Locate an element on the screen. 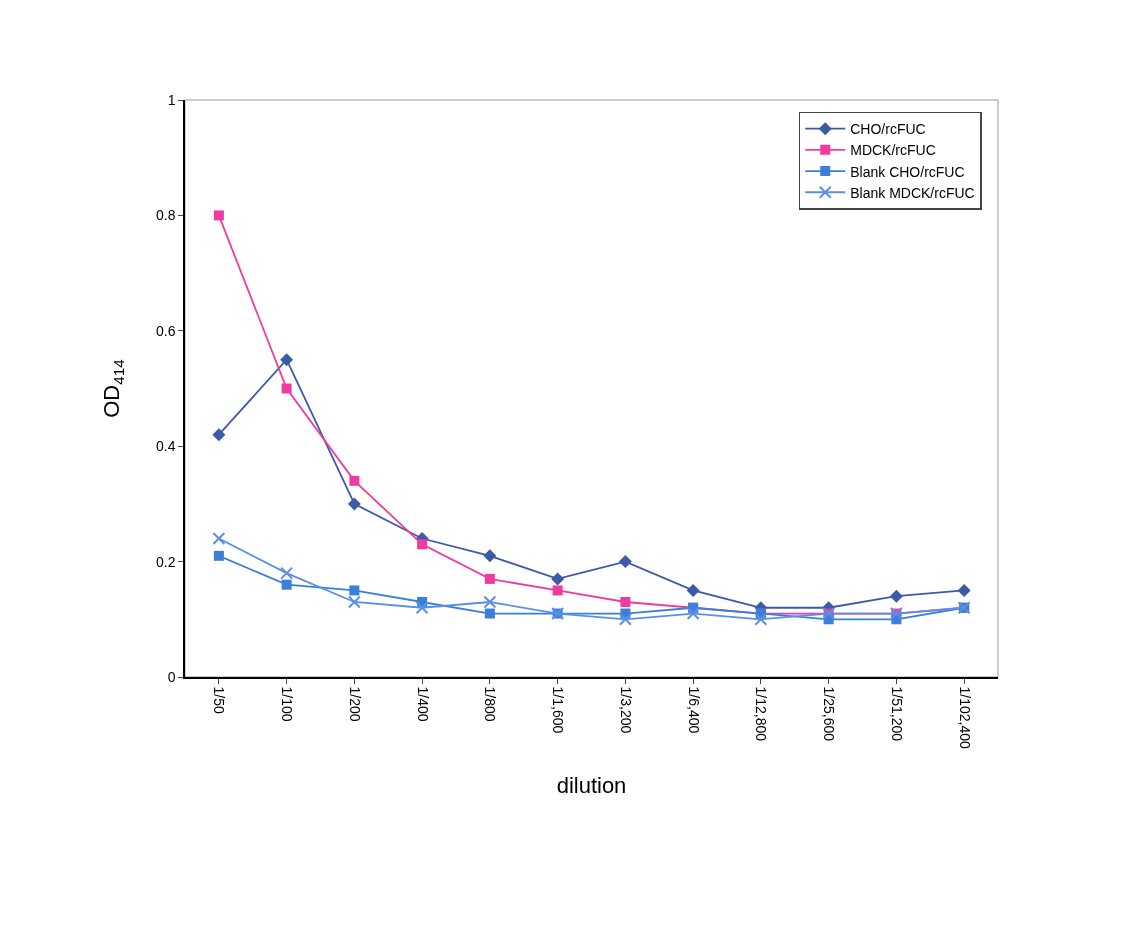  y-tick-label: 0.2 is located at coordinates (165, 561).